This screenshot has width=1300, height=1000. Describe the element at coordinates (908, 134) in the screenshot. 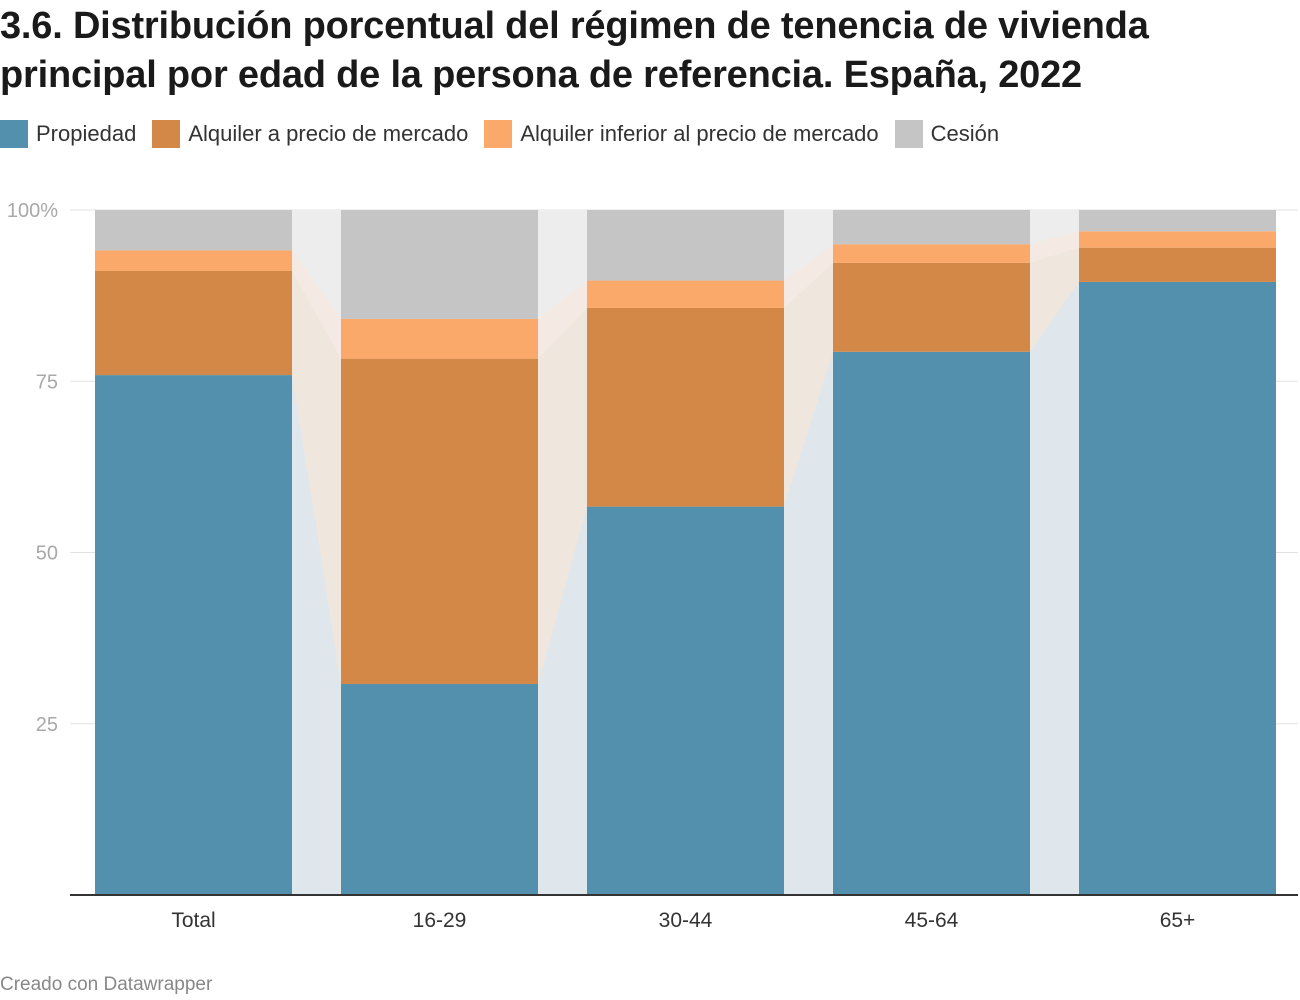

I see `legend-swatch-cesion` at that location.